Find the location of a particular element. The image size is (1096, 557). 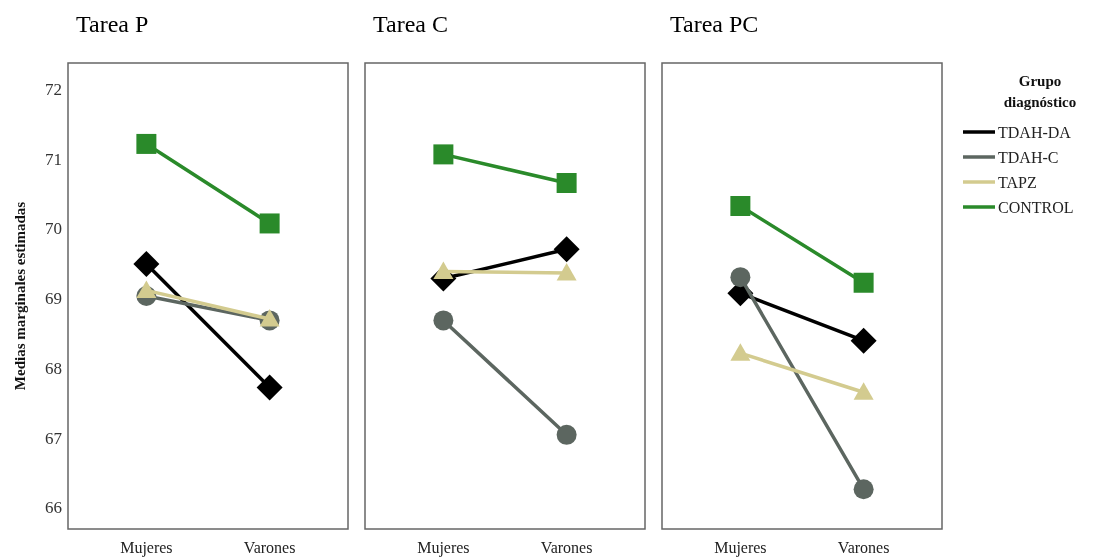

y-tick-label: 67 is located at coordinates (54, 438).